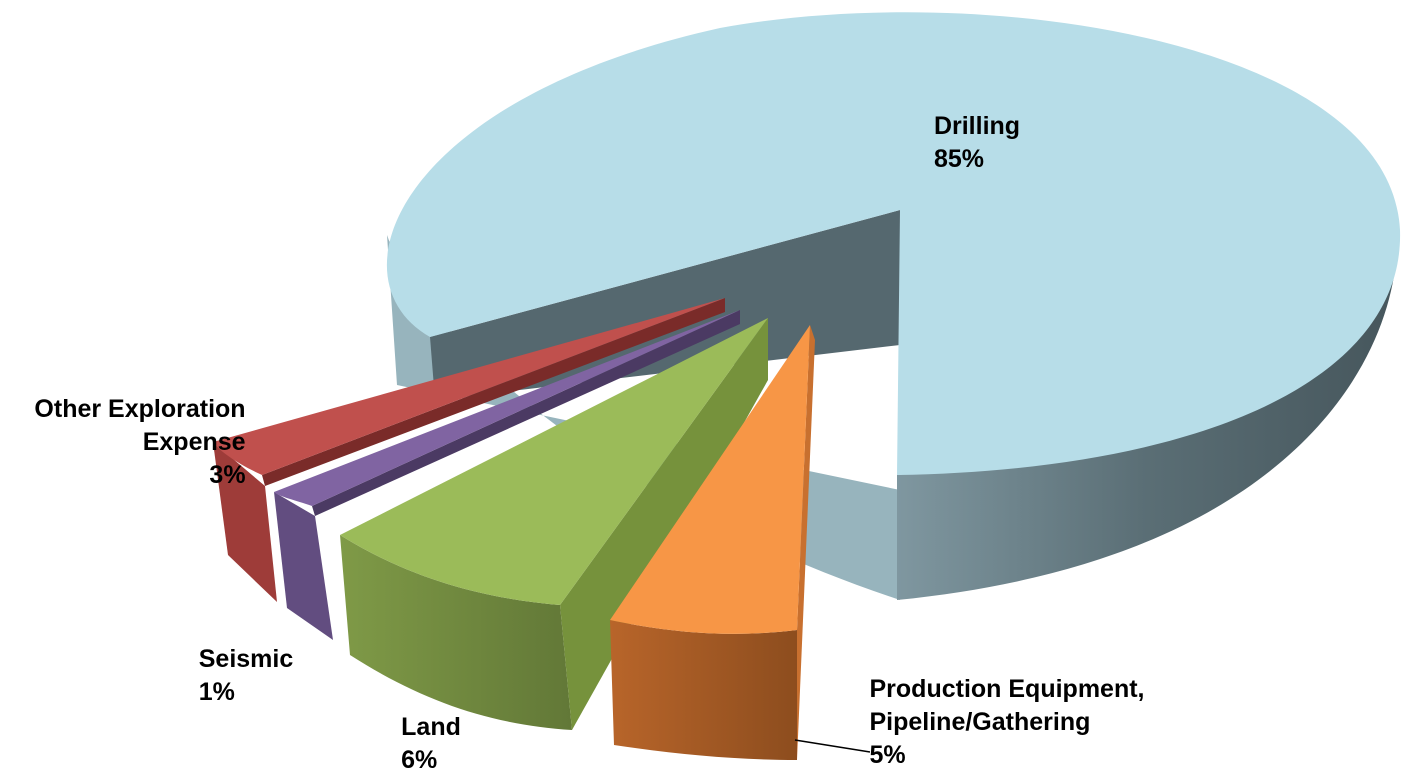  I want to click on label-seismic: Seismic 1%, so click(246, 676).